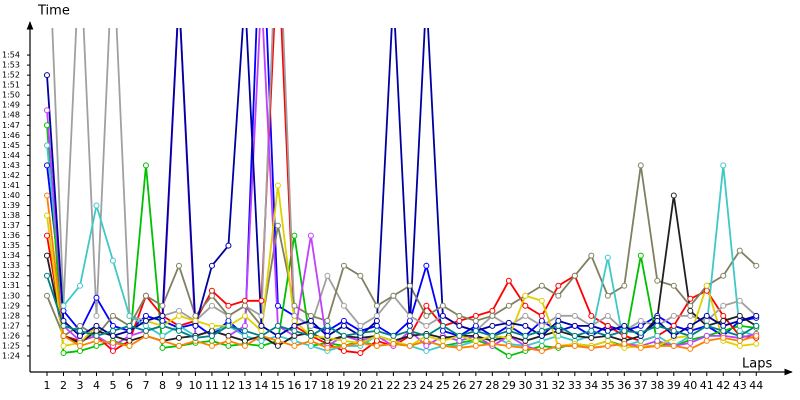 The height and width of the screenshot is (400, 800). I want to click on y-tick-label: 1:51, so click(11, 85).